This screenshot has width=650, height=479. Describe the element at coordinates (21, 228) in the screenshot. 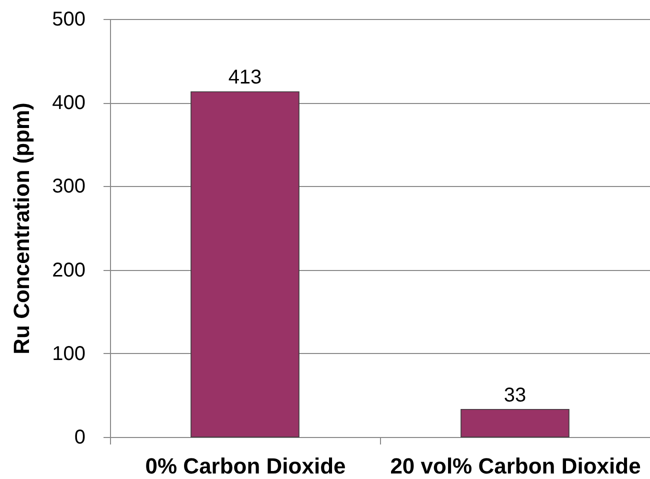

I see `y-axis-title: Ru Concentration (ppm)` at that location.